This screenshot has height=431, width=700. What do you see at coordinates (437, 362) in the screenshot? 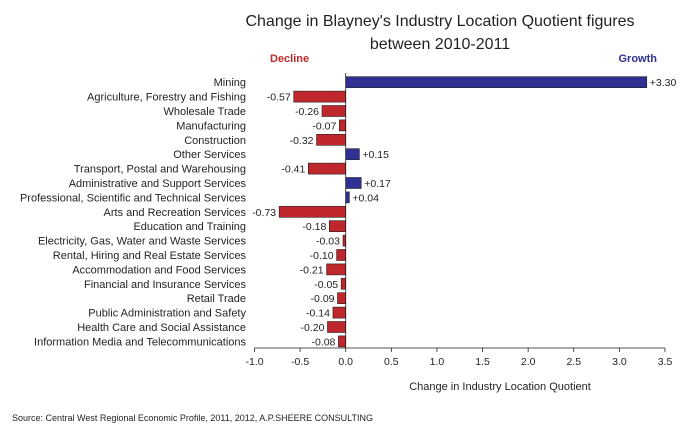
I see `x-tick-label-4: 1.0` at bounding box center [437, 362].